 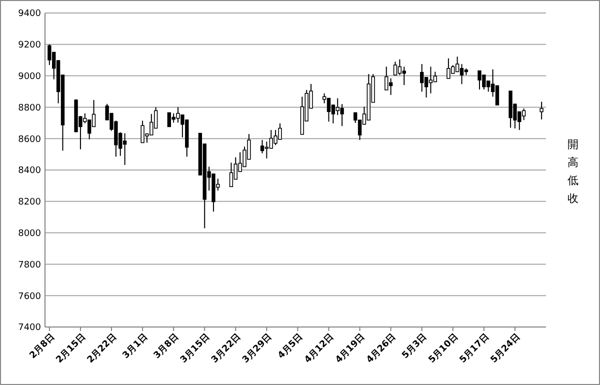 What do you see at coordinates (30, 77) in the screenshot?
I see `y-tick-label: 9000` at bounding box center [30, 77].